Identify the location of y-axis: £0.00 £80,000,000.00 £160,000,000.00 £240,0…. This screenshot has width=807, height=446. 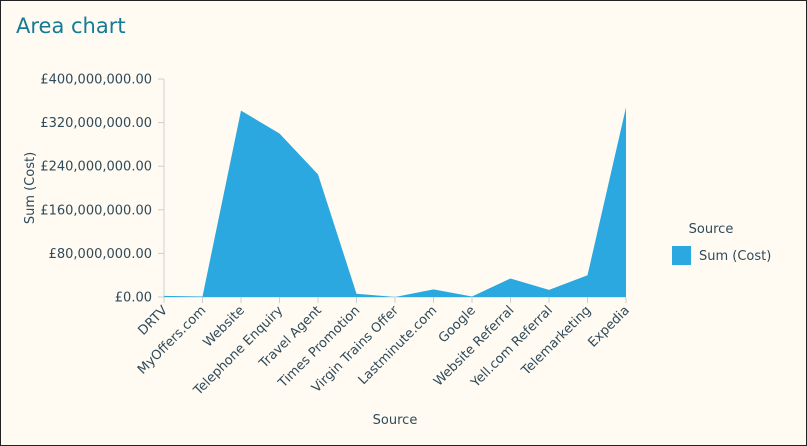
(102, 189).